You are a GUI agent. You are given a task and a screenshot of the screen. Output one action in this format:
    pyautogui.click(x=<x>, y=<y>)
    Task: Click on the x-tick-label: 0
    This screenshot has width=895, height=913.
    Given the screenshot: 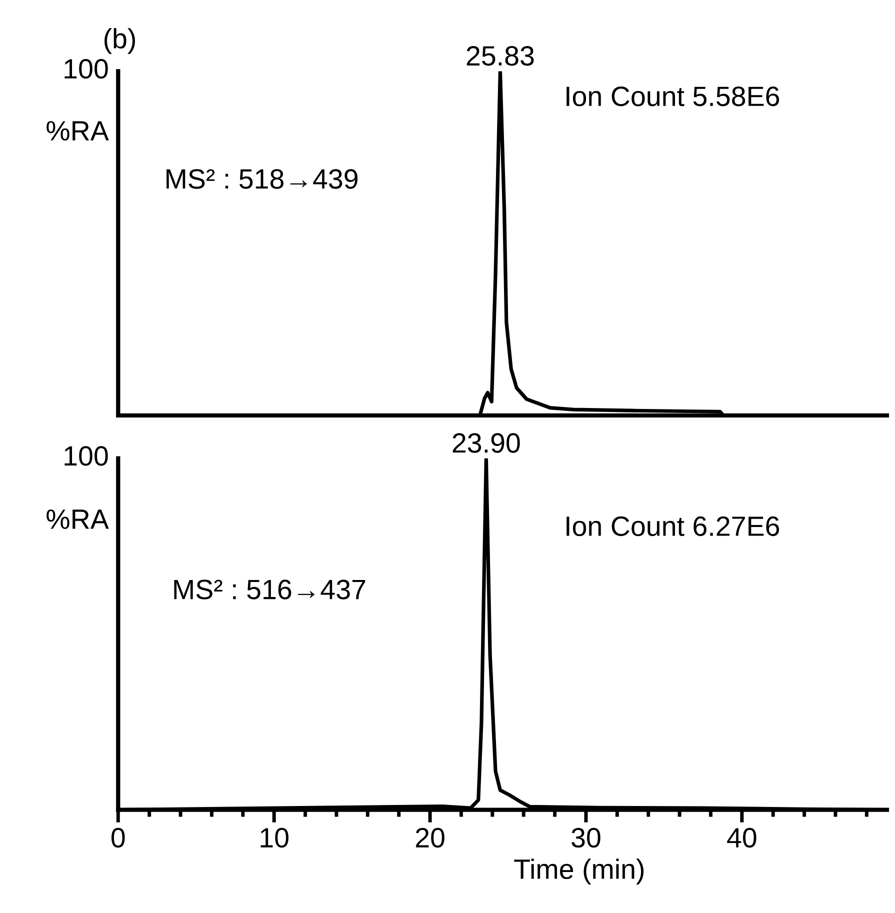 What is the action you would take?
    pyautogui.click(x=118, y=838)
    